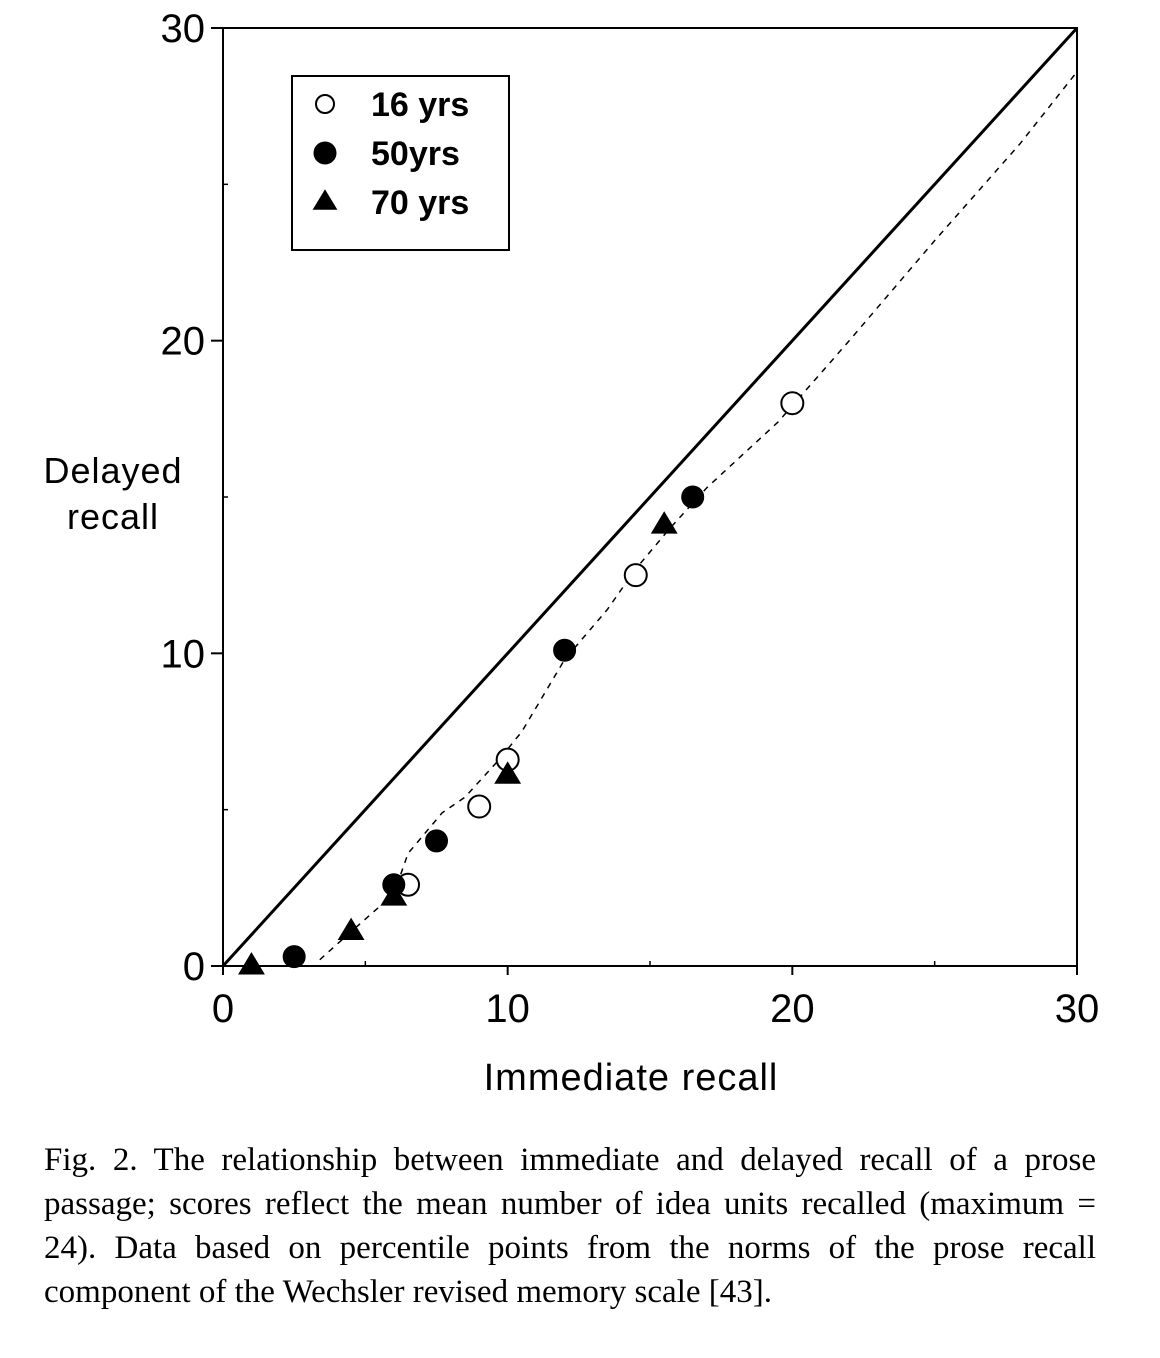 The image size is (1160, 1358). What do you see at coordinates (631, 1078) in the screenshot?
I see `x-axis-label: Immediate recall` at bounding box center [631, 1078].